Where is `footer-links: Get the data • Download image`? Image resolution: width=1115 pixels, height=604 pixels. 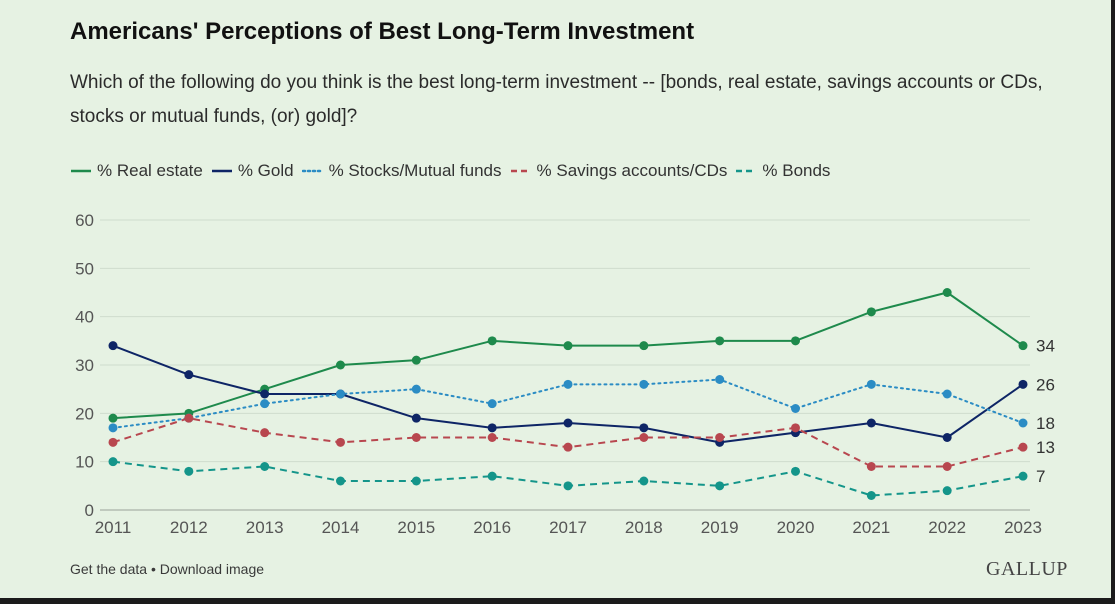 footer-links: Get the data • Download image is located at coordinates (167, 569).